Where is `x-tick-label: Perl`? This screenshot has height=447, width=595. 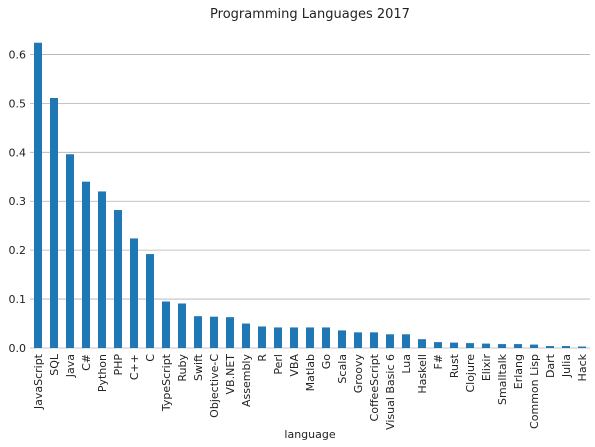
x-tick-label: Perl is located at coordinates (278, 364).